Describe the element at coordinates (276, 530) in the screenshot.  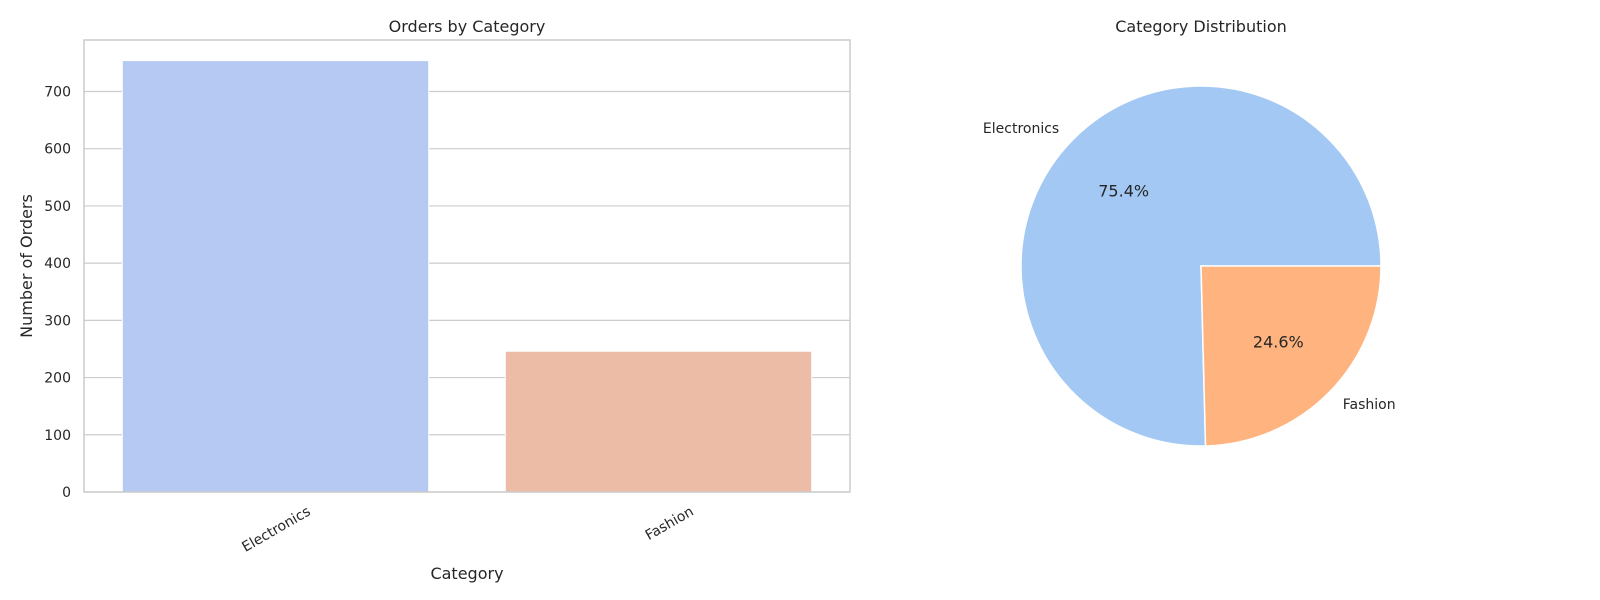
I see `bar-x-tick-label: Electronics` at that location.